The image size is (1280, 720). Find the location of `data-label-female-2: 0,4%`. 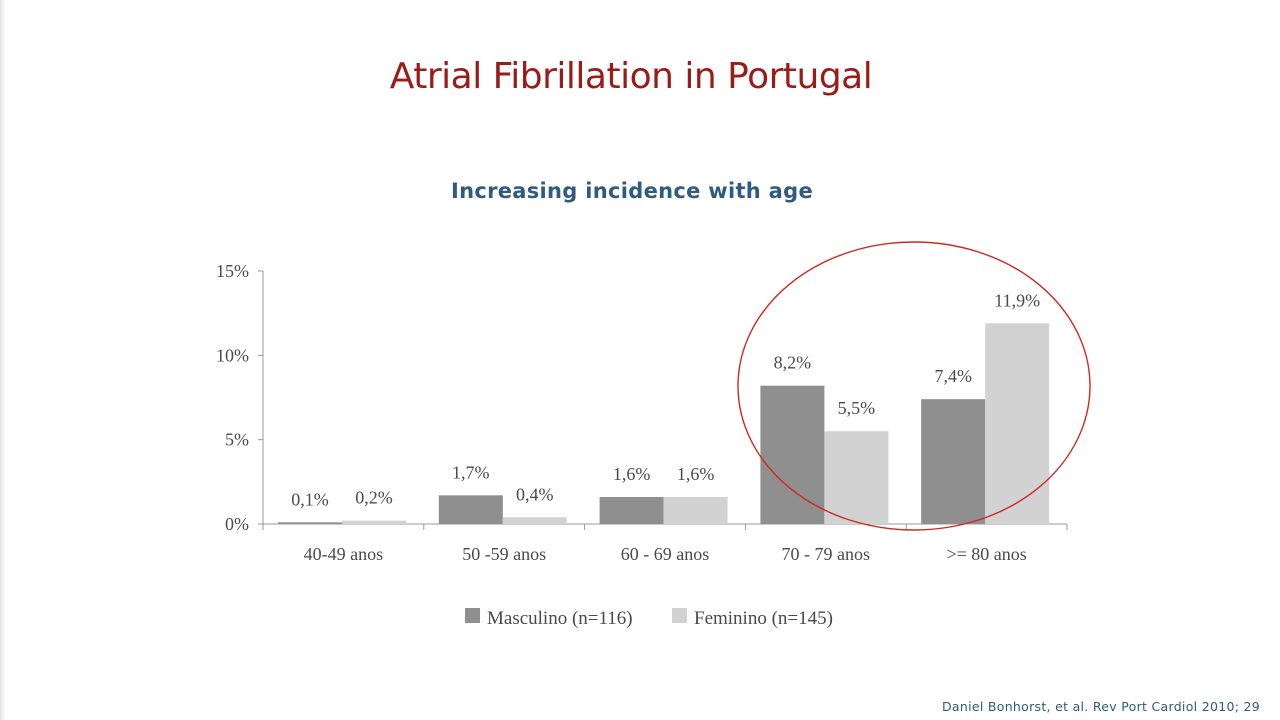

data-label-female-2: 0,4% is located at coordinates (535, 494).